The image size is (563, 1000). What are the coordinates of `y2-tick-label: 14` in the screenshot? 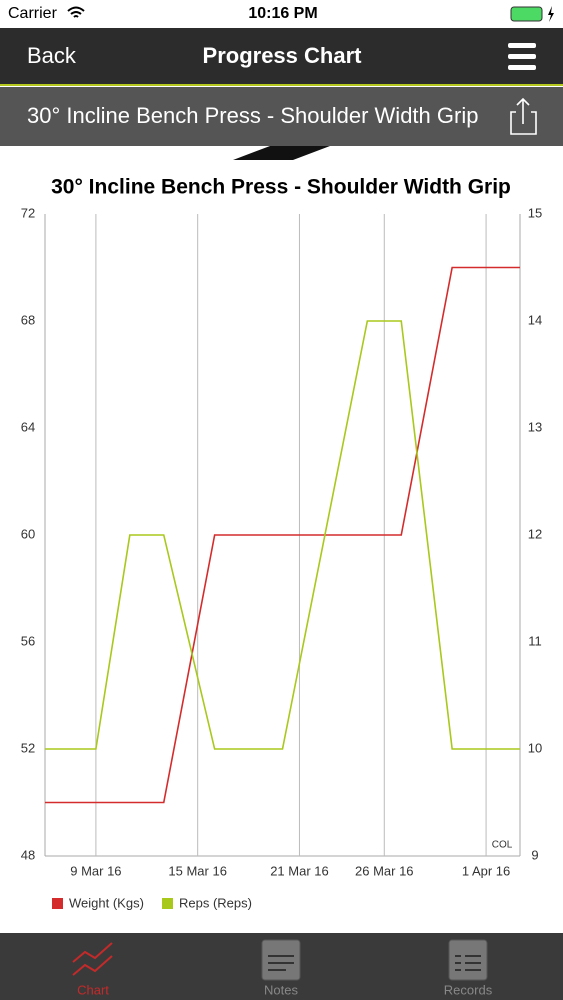 It's located at (535, 319).